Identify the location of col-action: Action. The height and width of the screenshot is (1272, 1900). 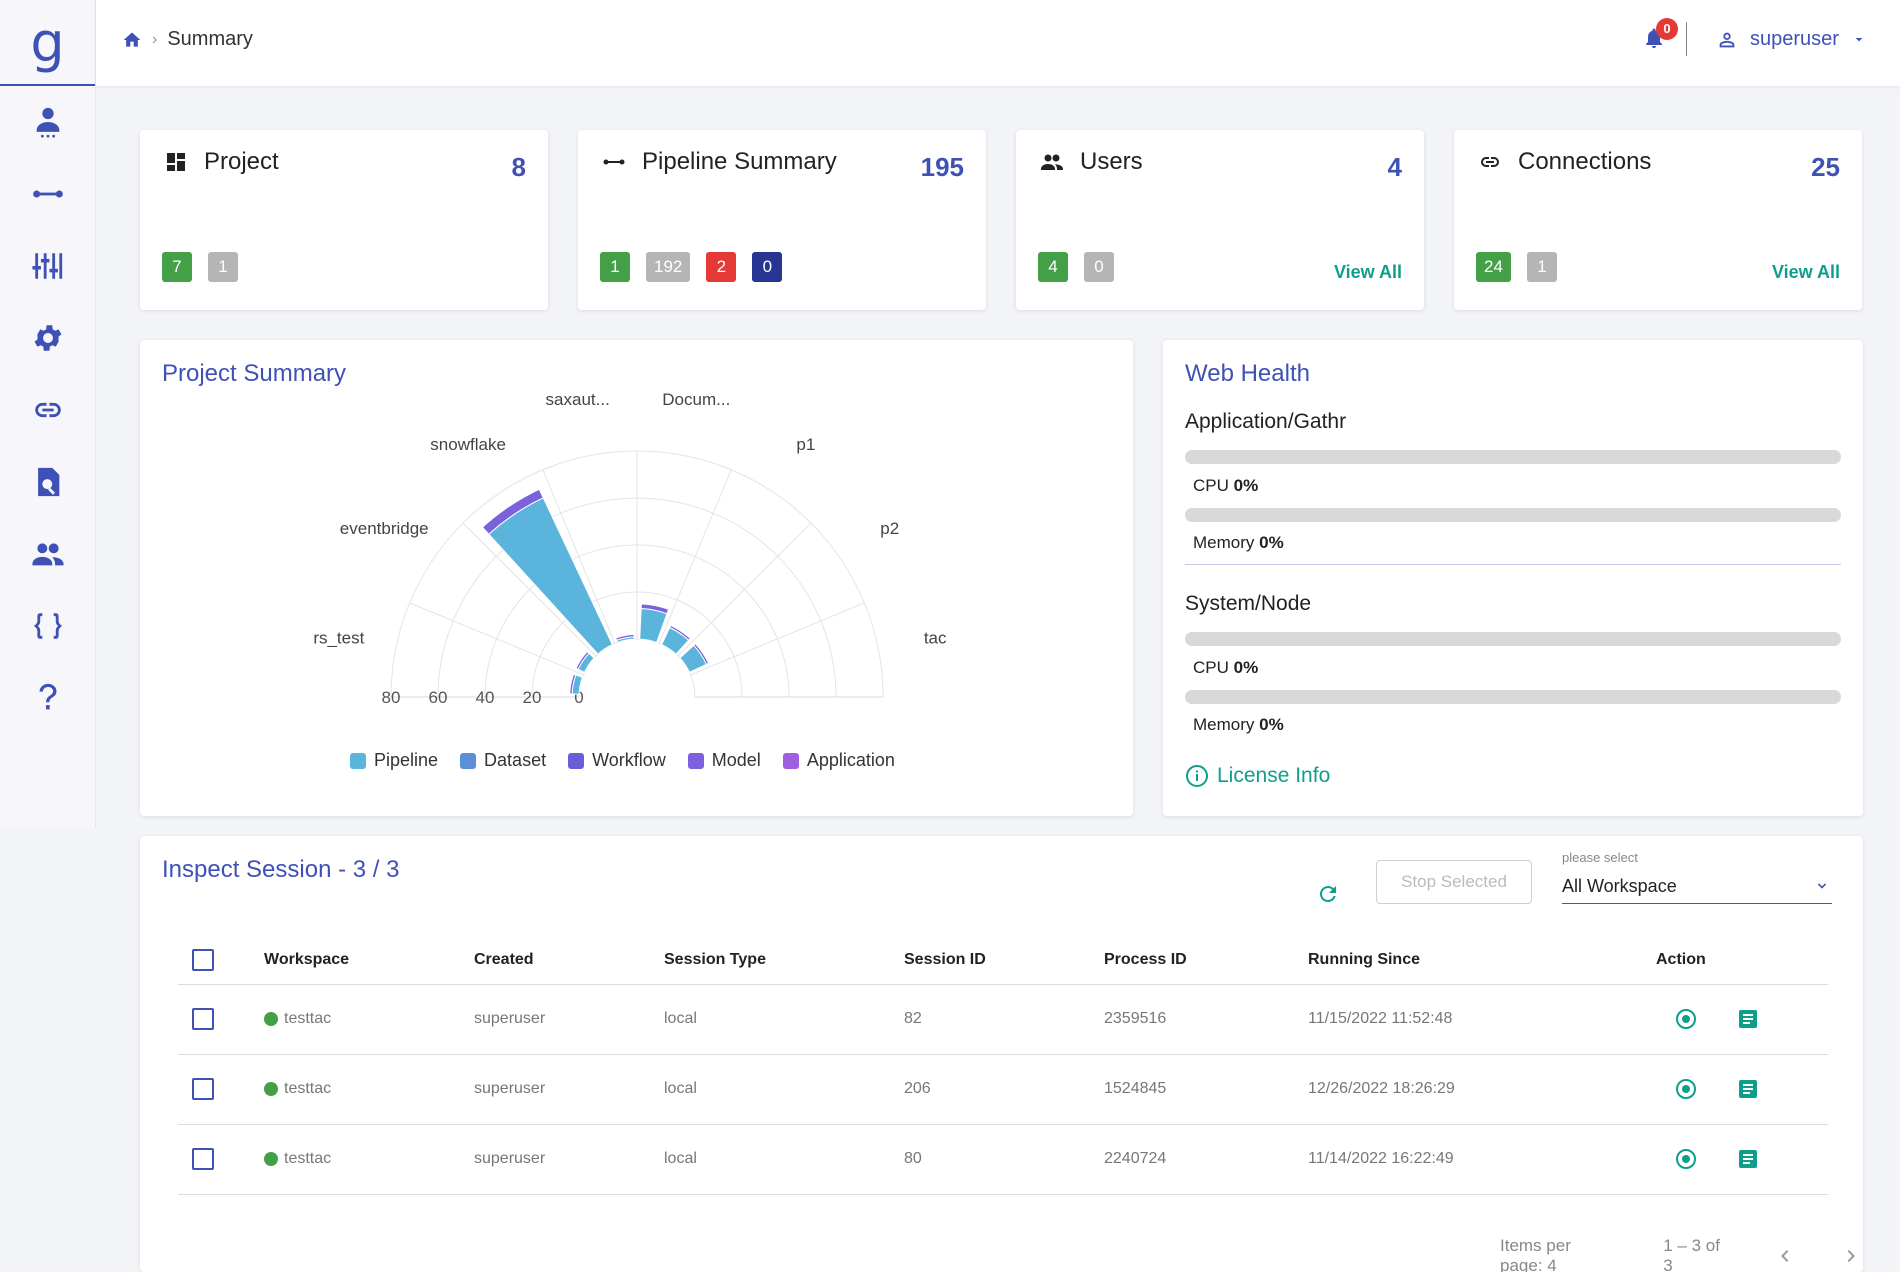
(1742, 960).